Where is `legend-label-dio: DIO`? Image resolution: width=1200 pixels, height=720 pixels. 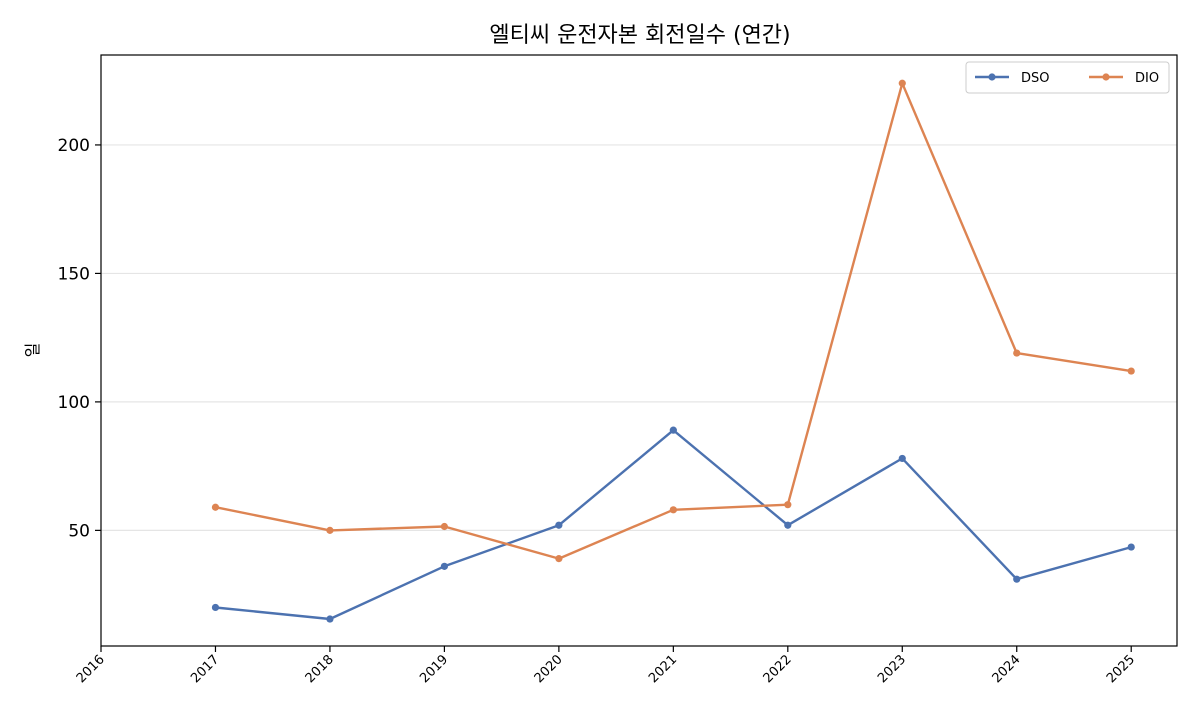
legend-label-dio: DIO is located at coordinates (1147, 78).